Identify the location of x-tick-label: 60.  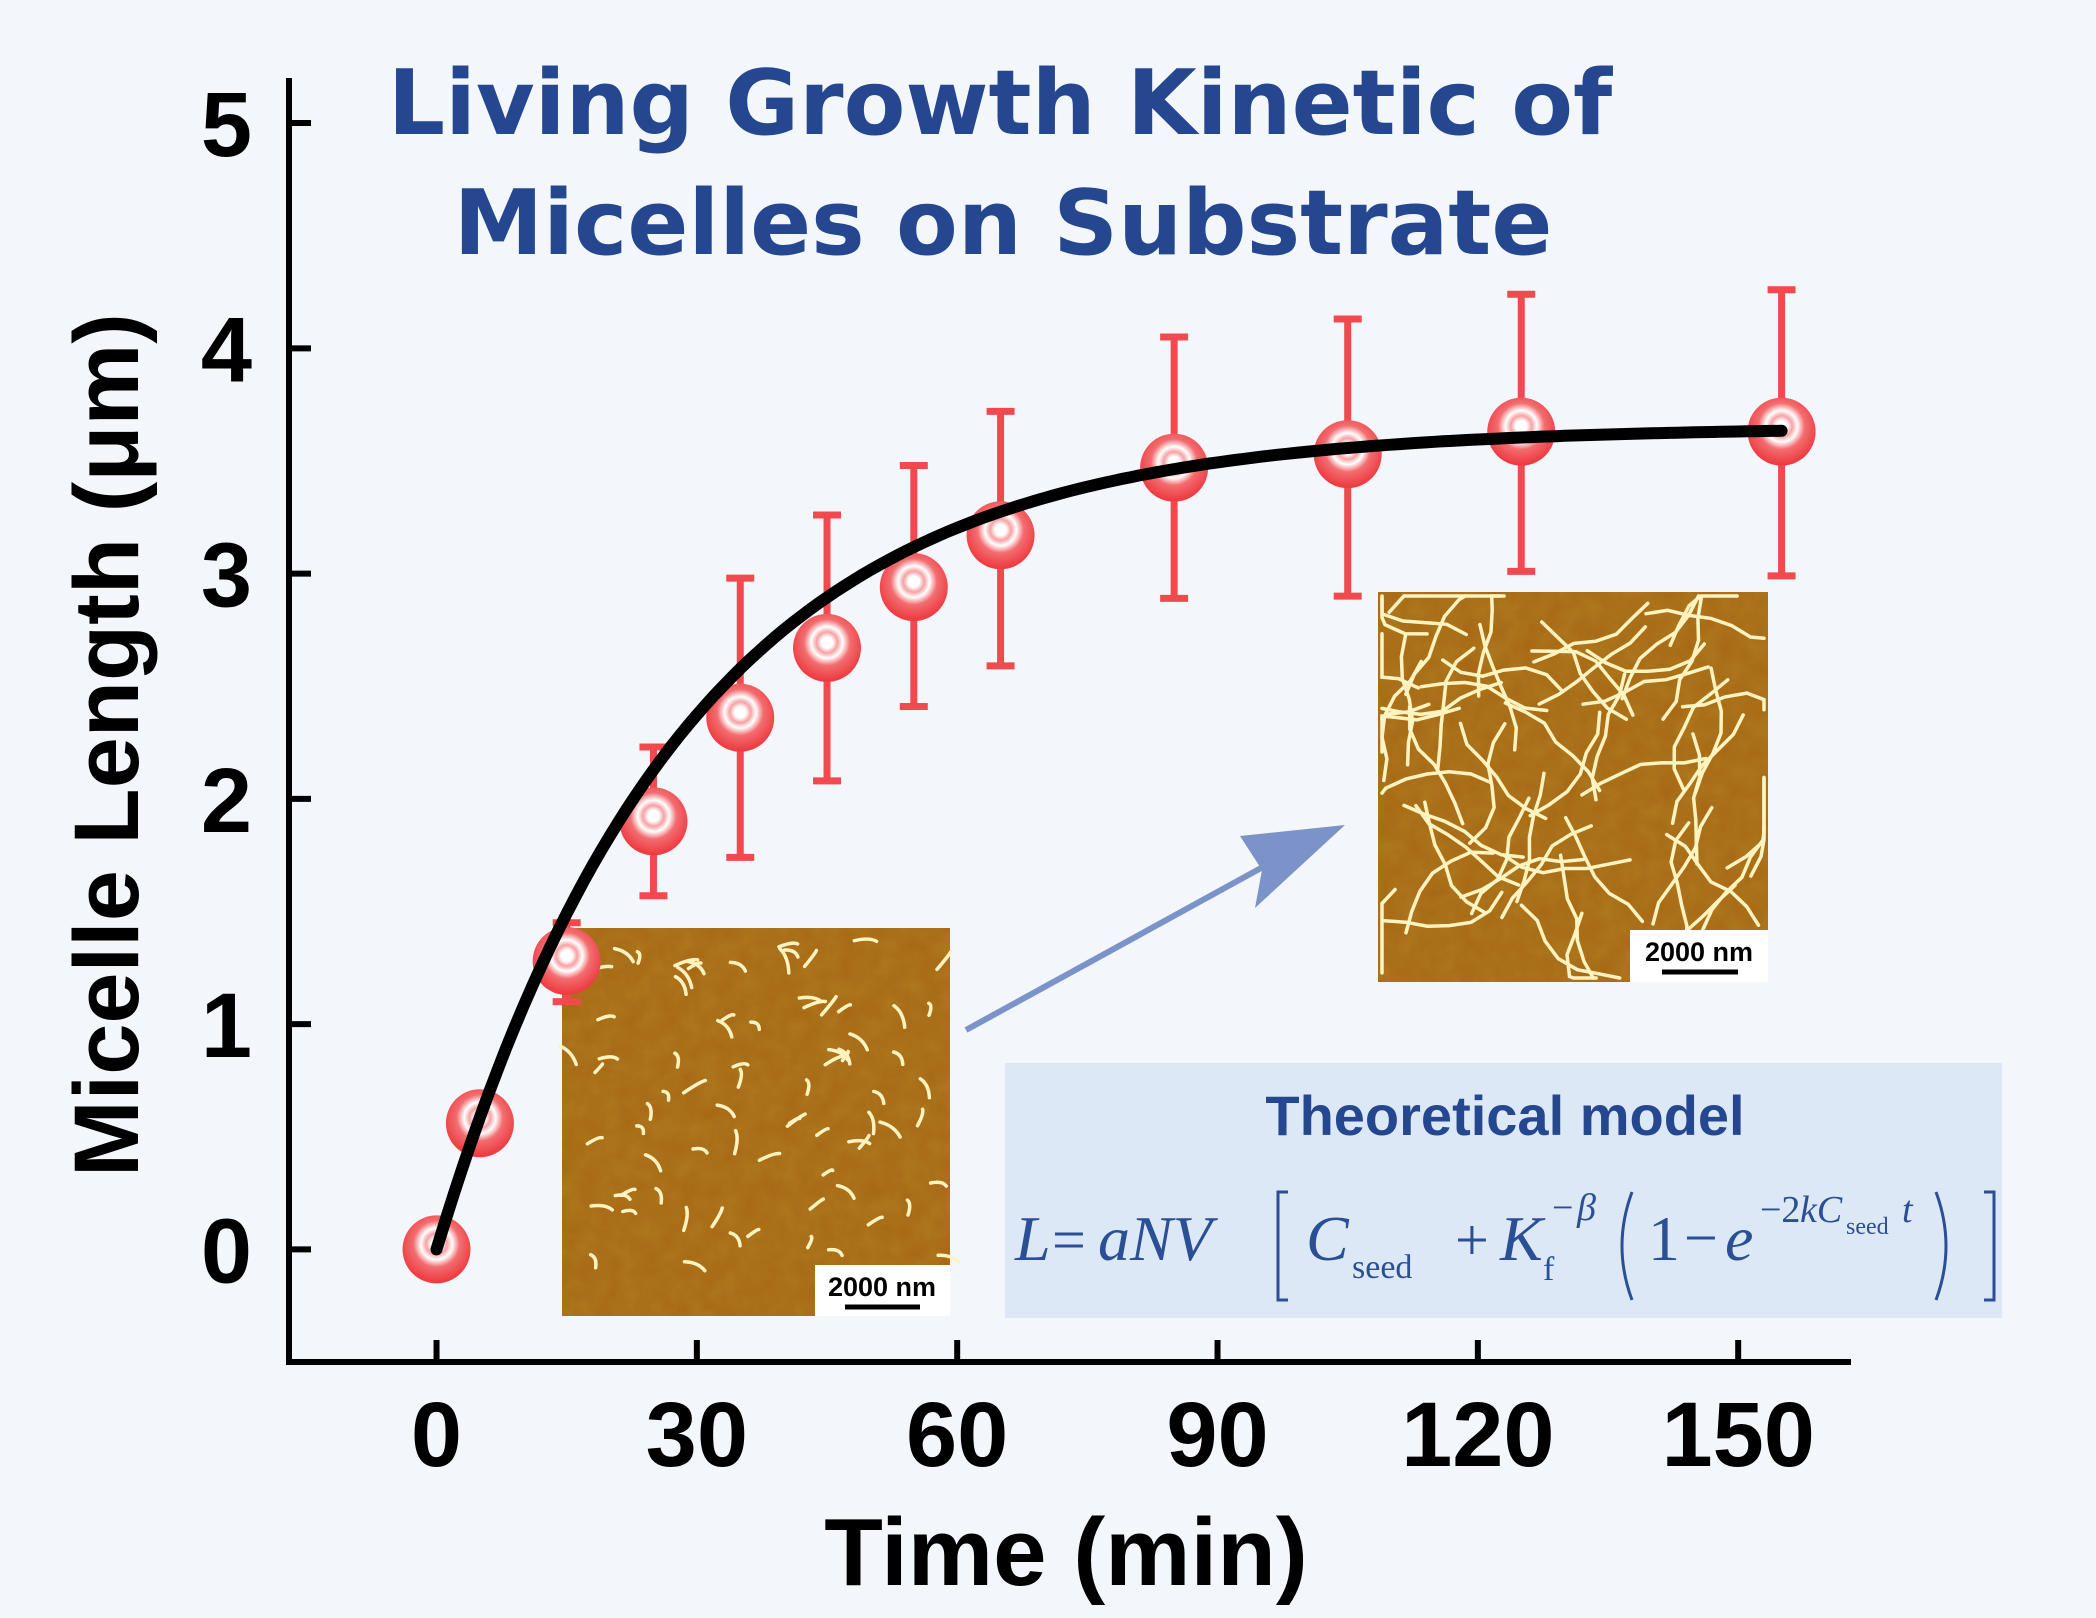
(957, 1435).